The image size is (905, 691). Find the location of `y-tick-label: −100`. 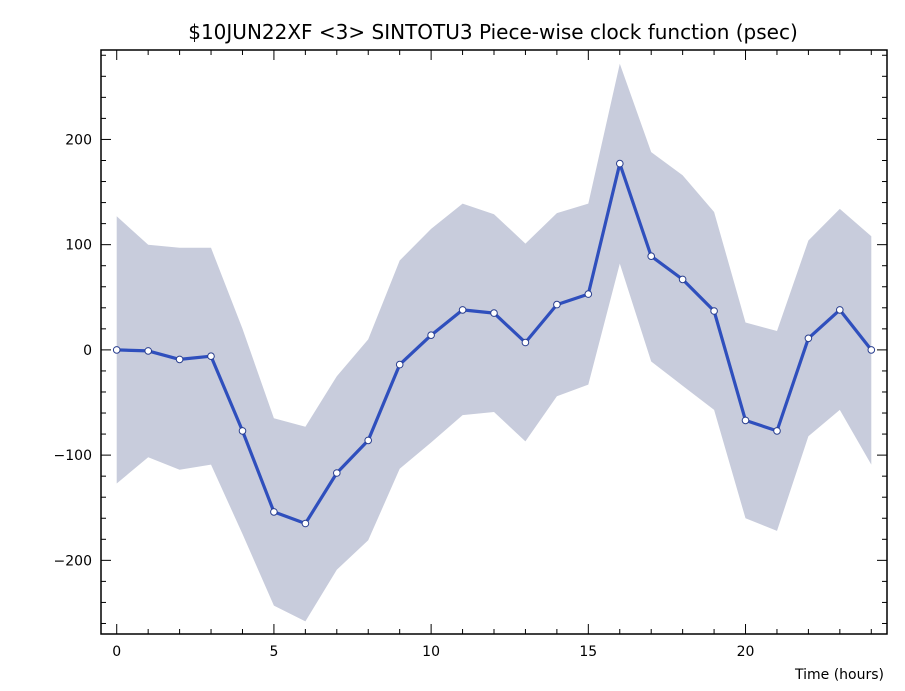

y-tick-label: −100 is located at coordinates (73, 456).